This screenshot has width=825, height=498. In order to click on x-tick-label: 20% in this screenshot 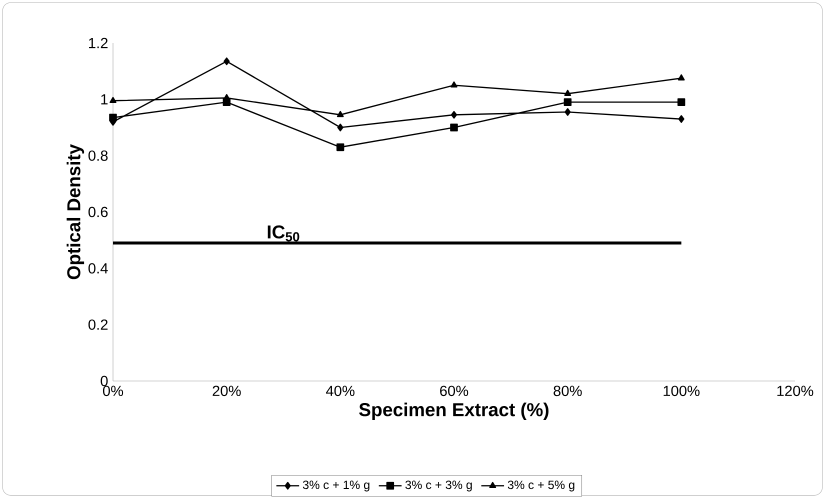, I will do `click(226, 391)`.